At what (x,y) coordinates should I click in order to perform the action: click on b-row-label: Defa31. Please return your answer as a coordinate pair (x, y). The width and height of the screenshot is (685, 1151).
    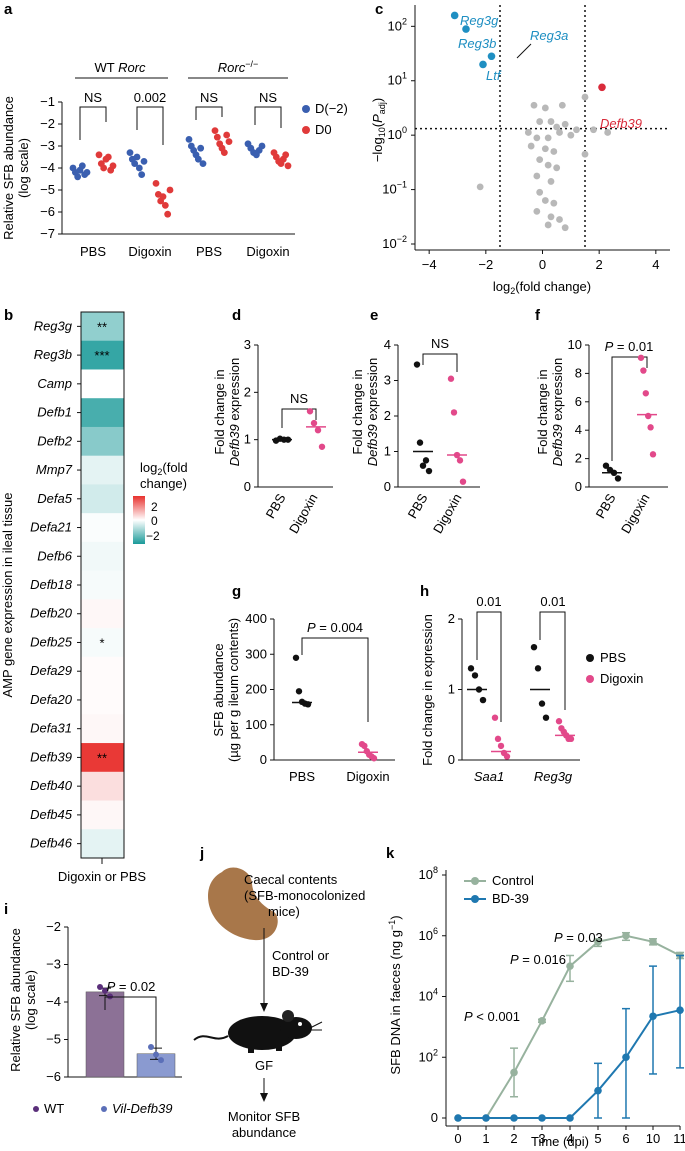
    Looking at the image, I should click on (51, 728).